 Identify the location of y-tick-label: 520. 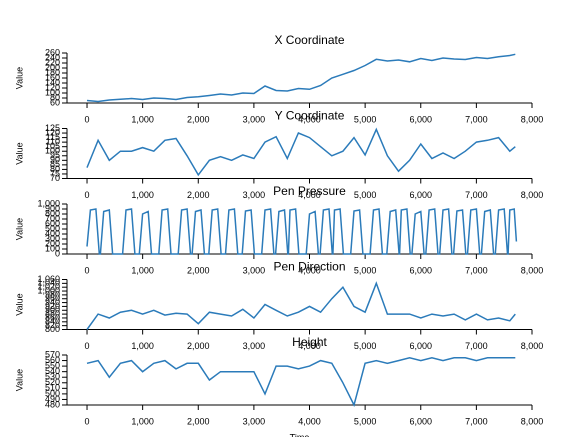
(52, 382).